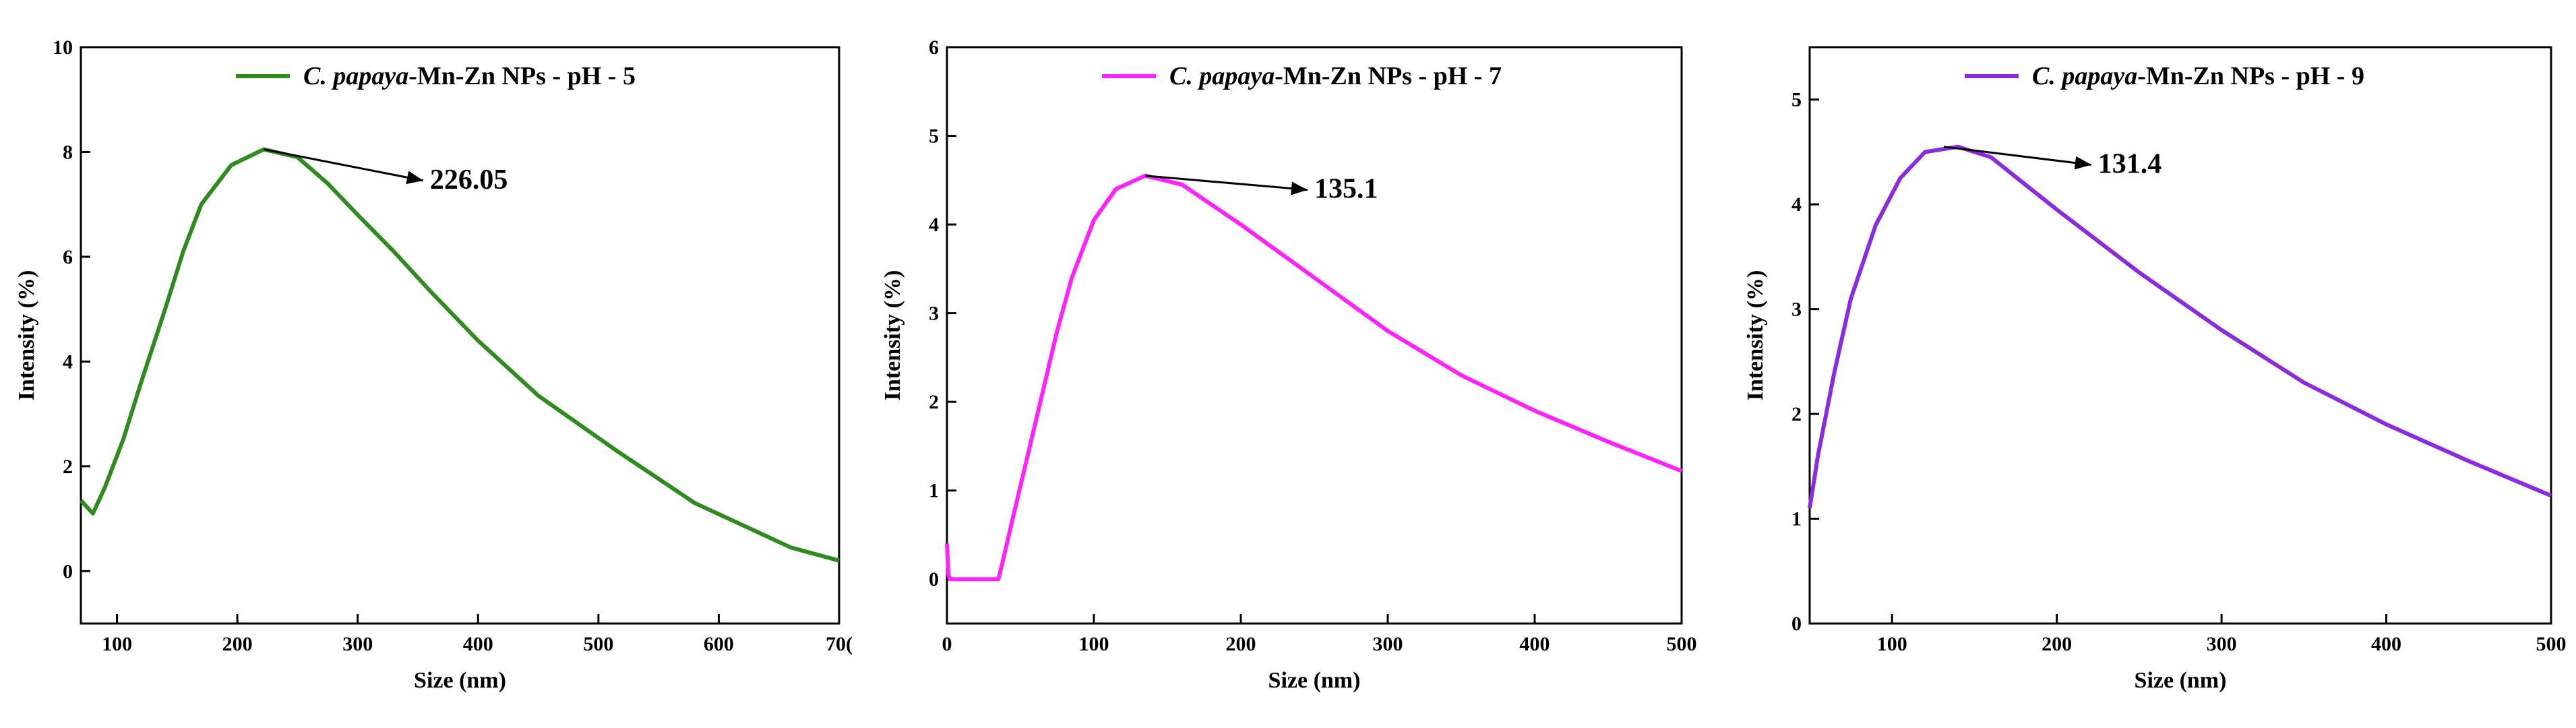 The image size is (2576, 728). I want to click on legend-label: C. papaya-Mn-Zn NPs - pH - 7, so click(1336, 76).